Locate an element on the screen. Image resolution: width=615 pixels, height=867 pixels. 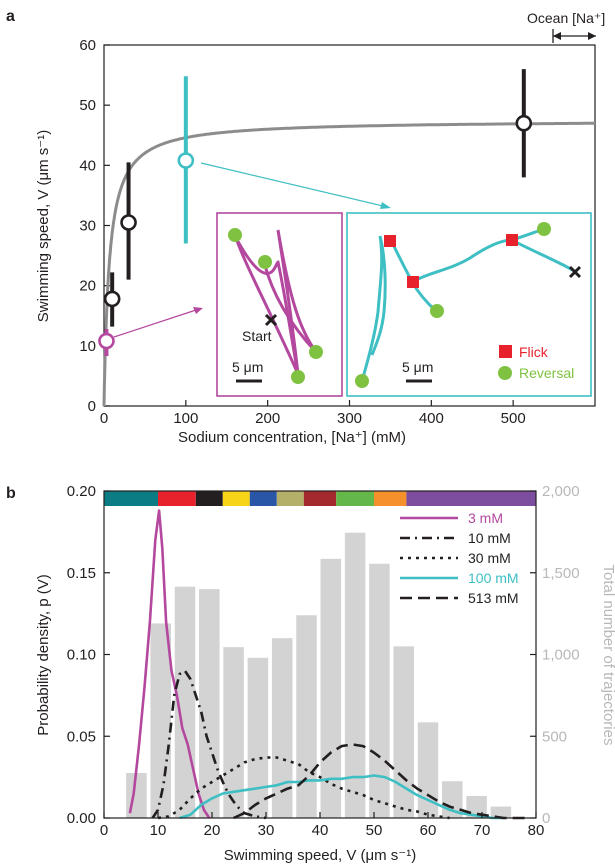
ocean-range-arrow is located at coordinates (574, 36).